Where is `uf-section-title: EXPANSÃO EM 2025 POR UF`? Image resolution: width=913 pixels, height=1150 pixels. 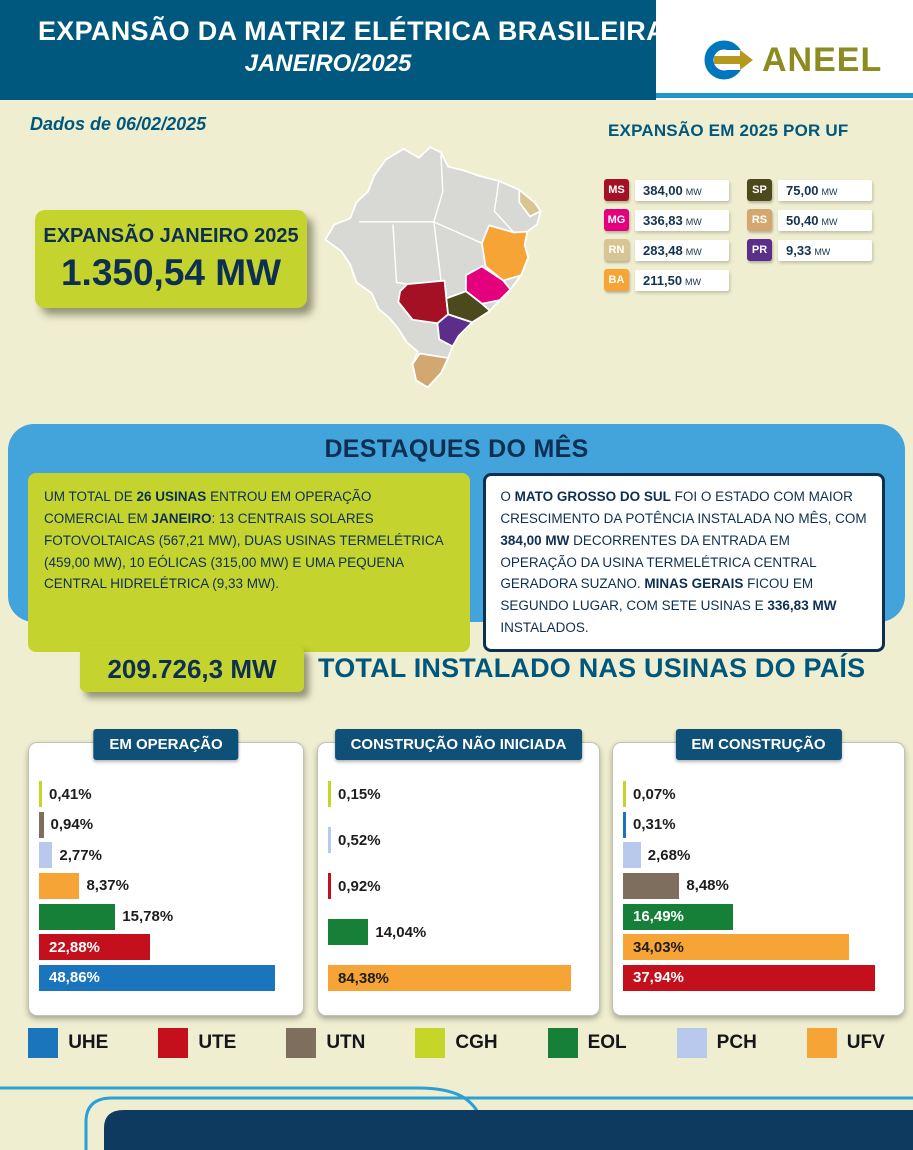
uf-section-title: EXPANSÃO EM 2025 POR UF is located at coordinates (728, 130).